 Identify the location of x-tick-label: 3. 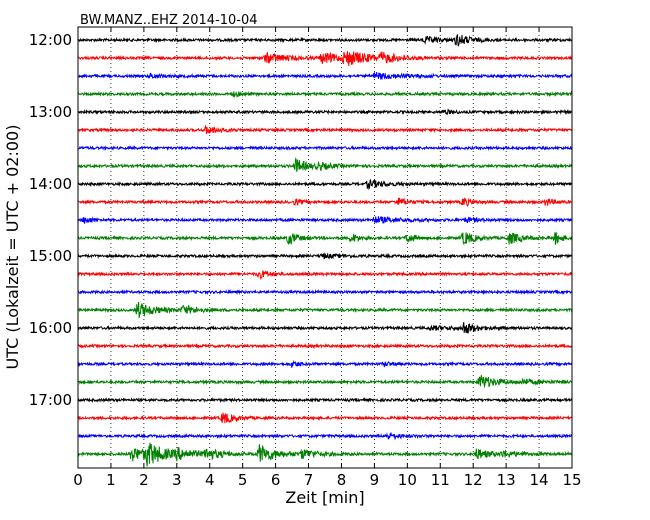
(177, 480).